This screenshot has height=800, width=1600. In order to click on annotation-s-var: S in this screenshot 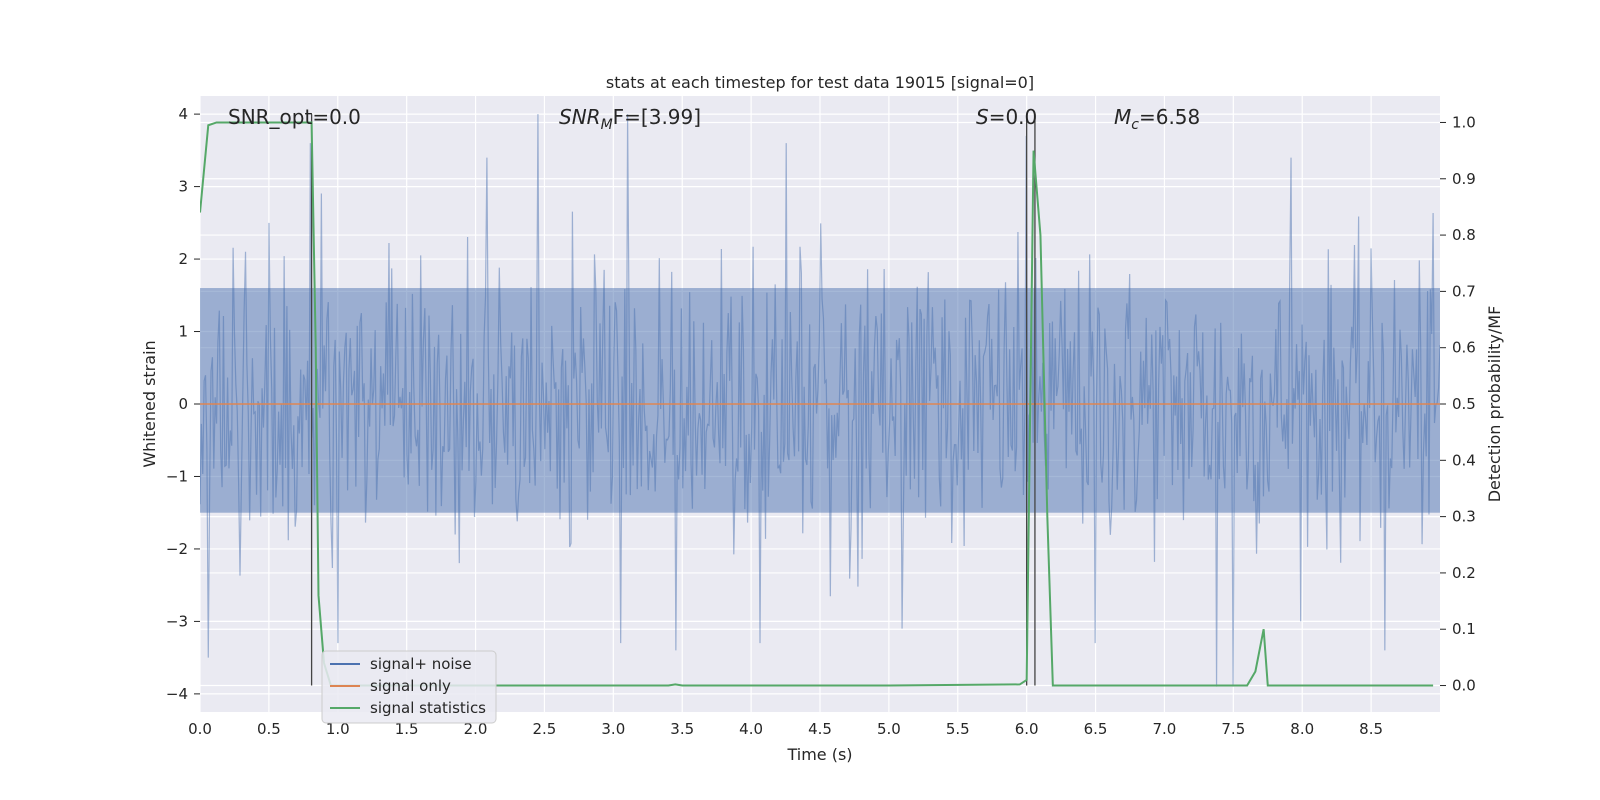, I will do `click(982, 117)`.